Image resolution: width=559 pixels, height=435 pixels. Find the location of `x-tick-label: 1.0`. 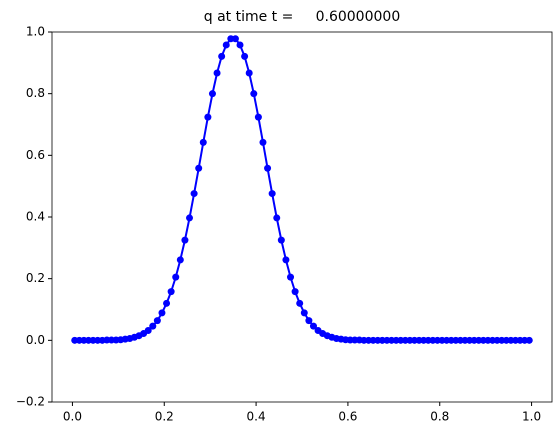

x-tick-label: 1.0 is located at coordinates (531, 417).